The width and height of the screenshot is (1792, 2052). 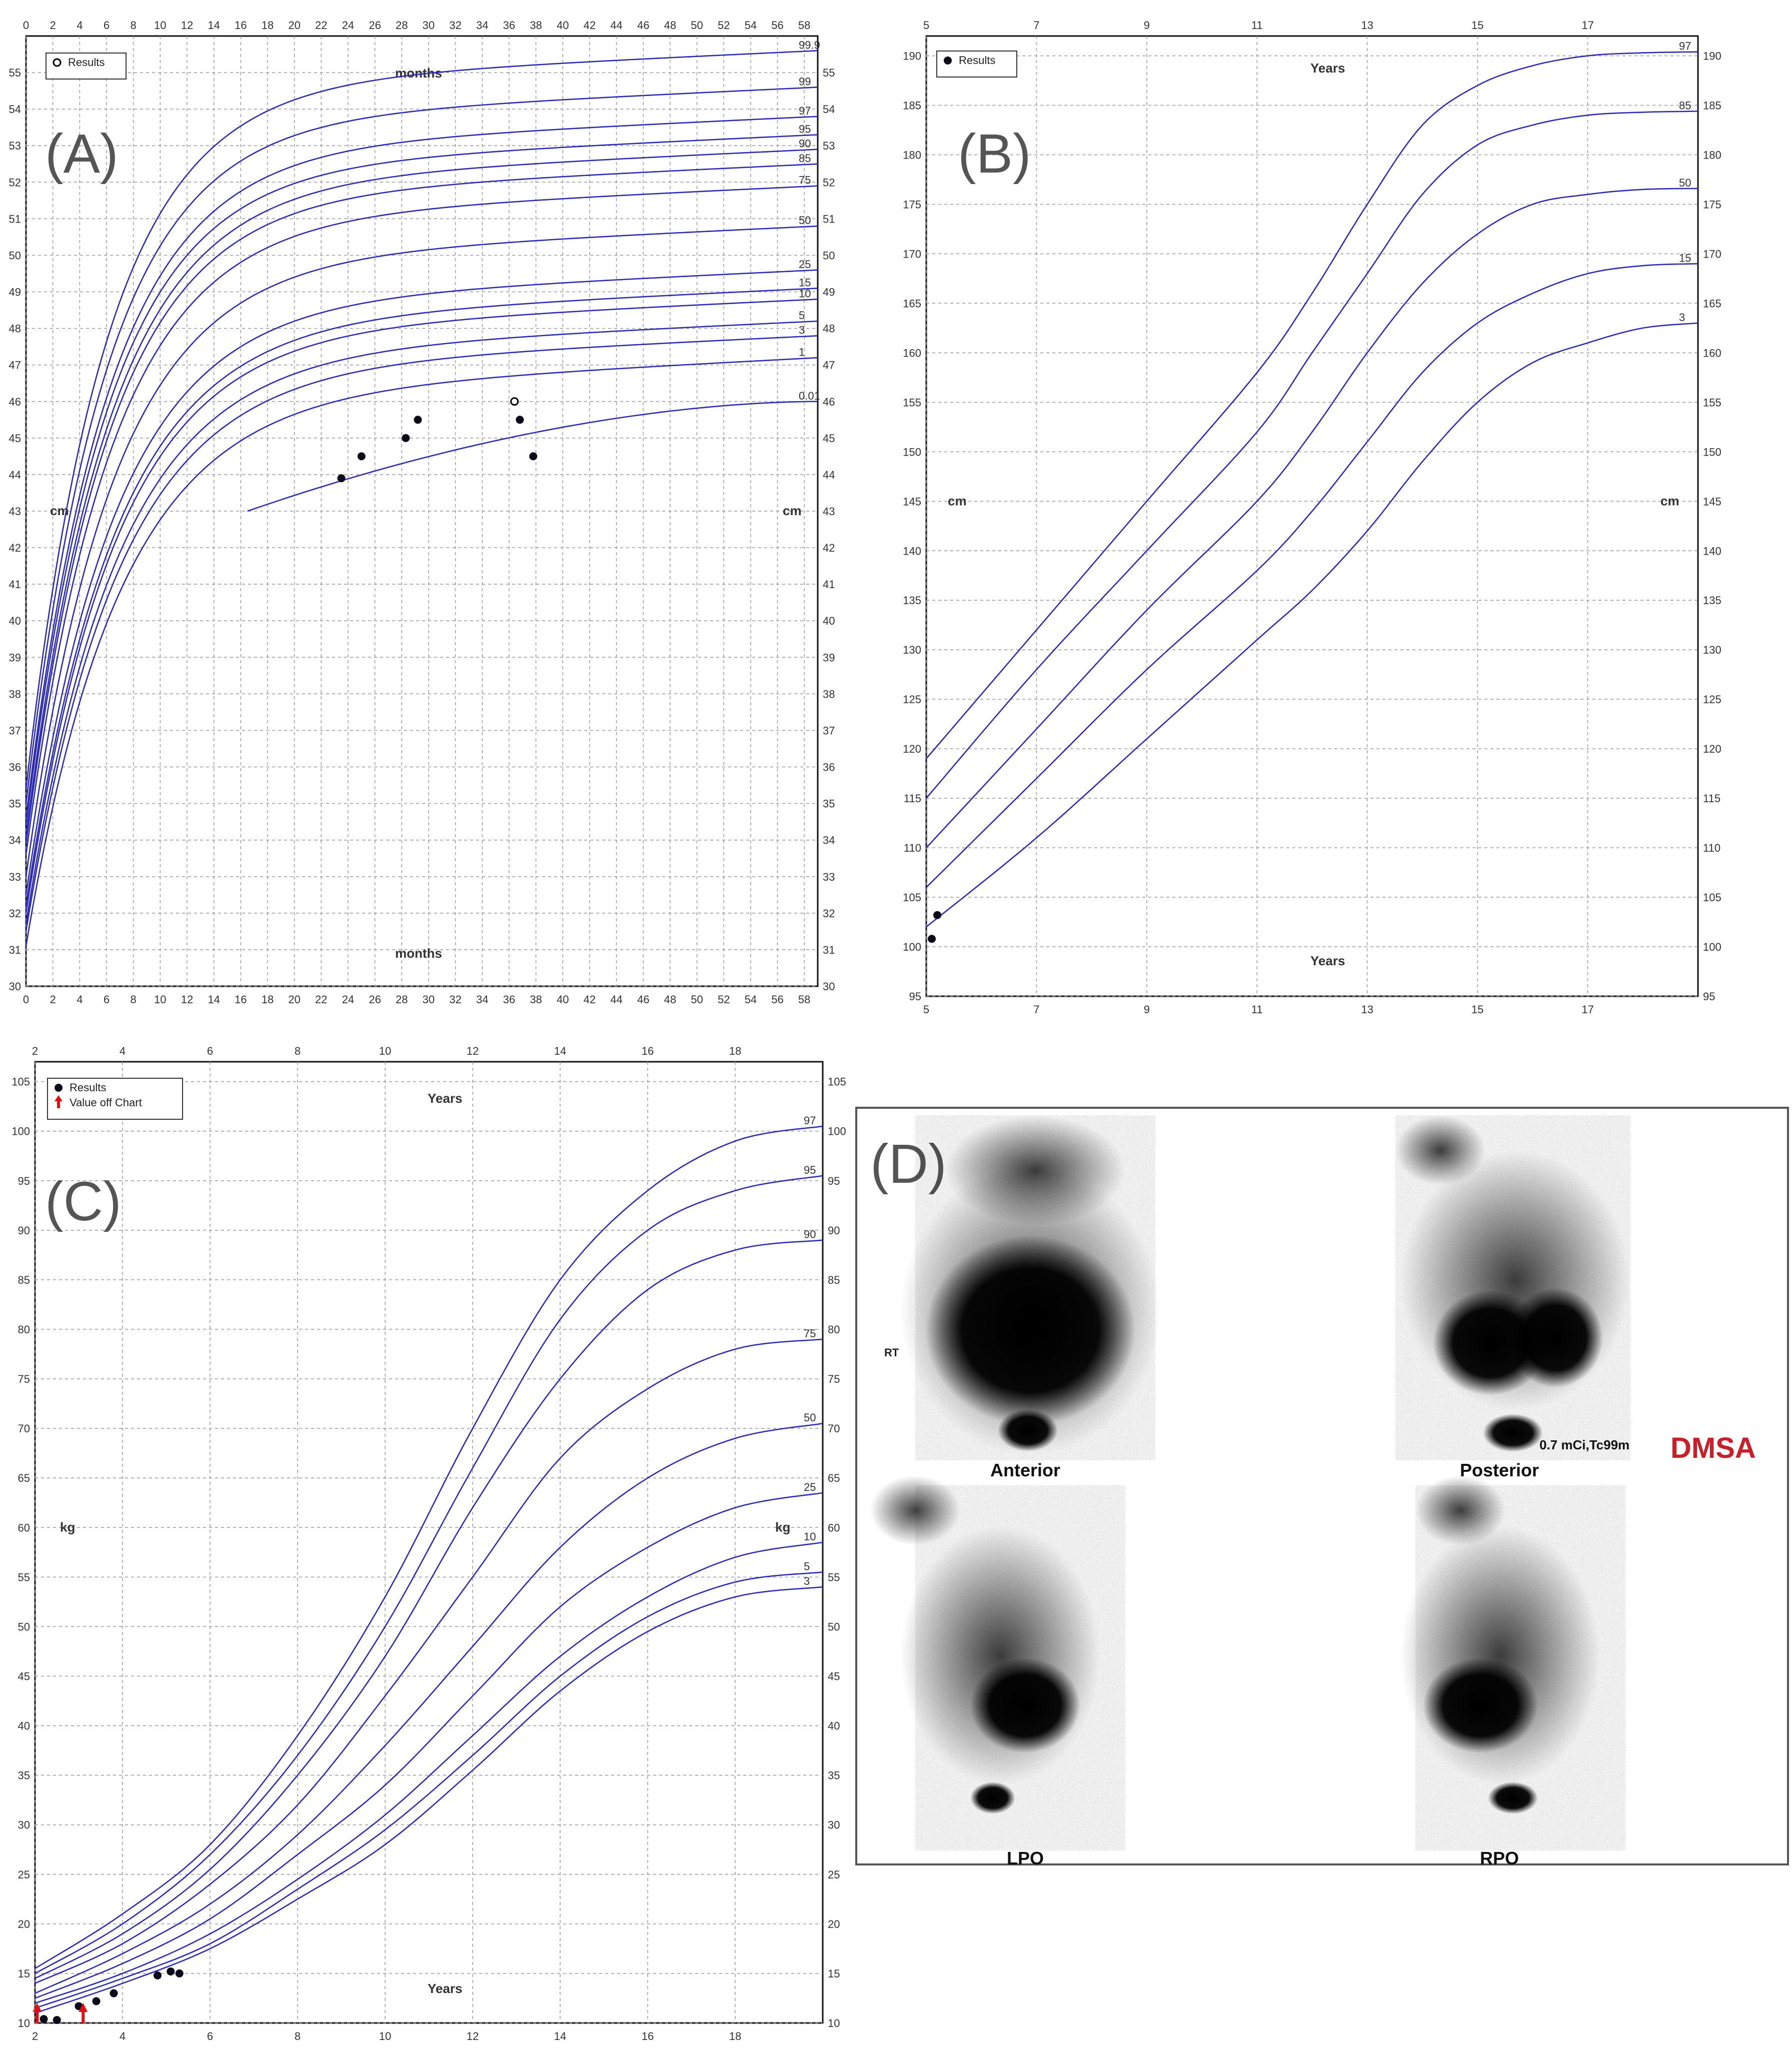 What do you see at coordinates (912, 155) in the screenshot?
I see `y-tick-label-left: 180` at bounding box center [912, 155].